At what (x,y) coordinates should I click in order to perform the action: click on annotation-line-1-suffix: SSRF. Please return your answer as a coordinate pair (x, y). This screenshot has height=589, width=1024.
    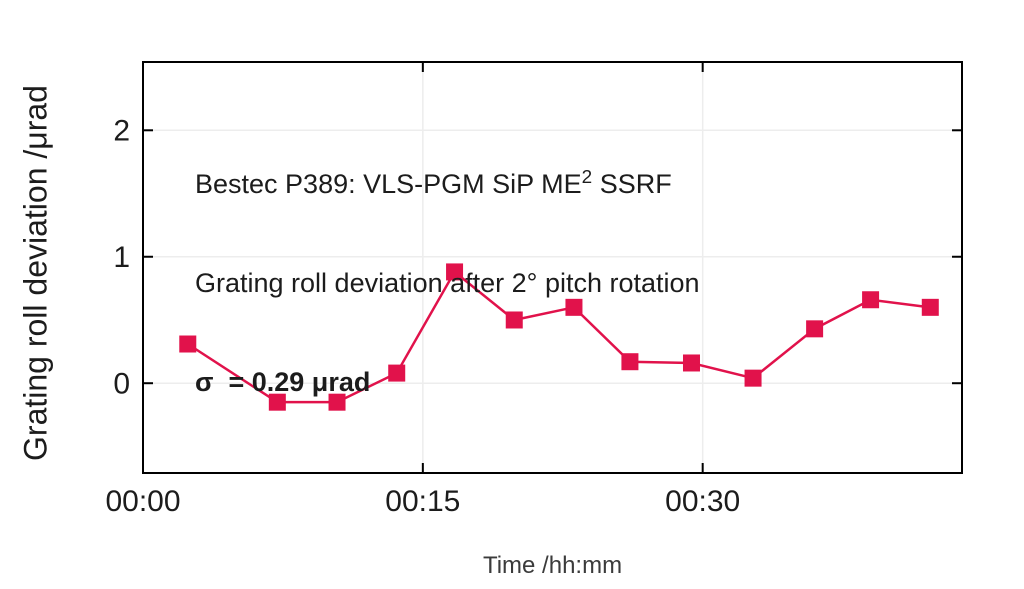
    Looking at the image, I should click on (632, 184).